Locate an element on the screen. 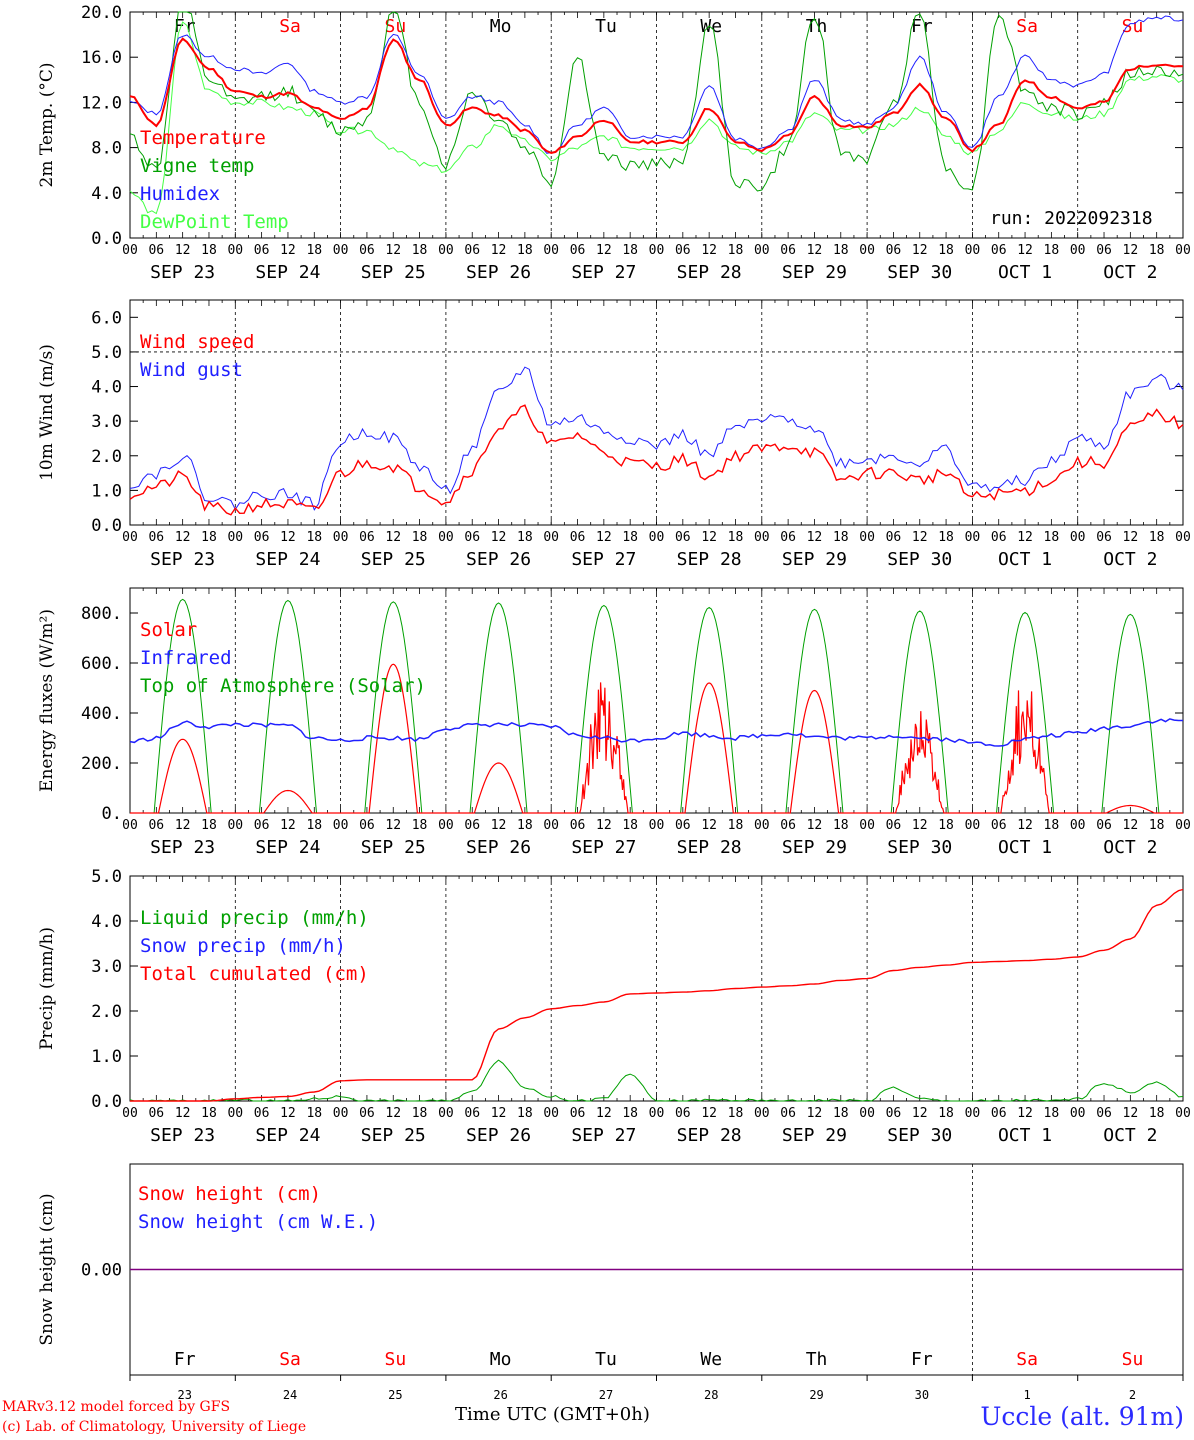 This screenshot has width=1194, height=1440. legend-entry: Wind gust is located at coordinates (191, 370).